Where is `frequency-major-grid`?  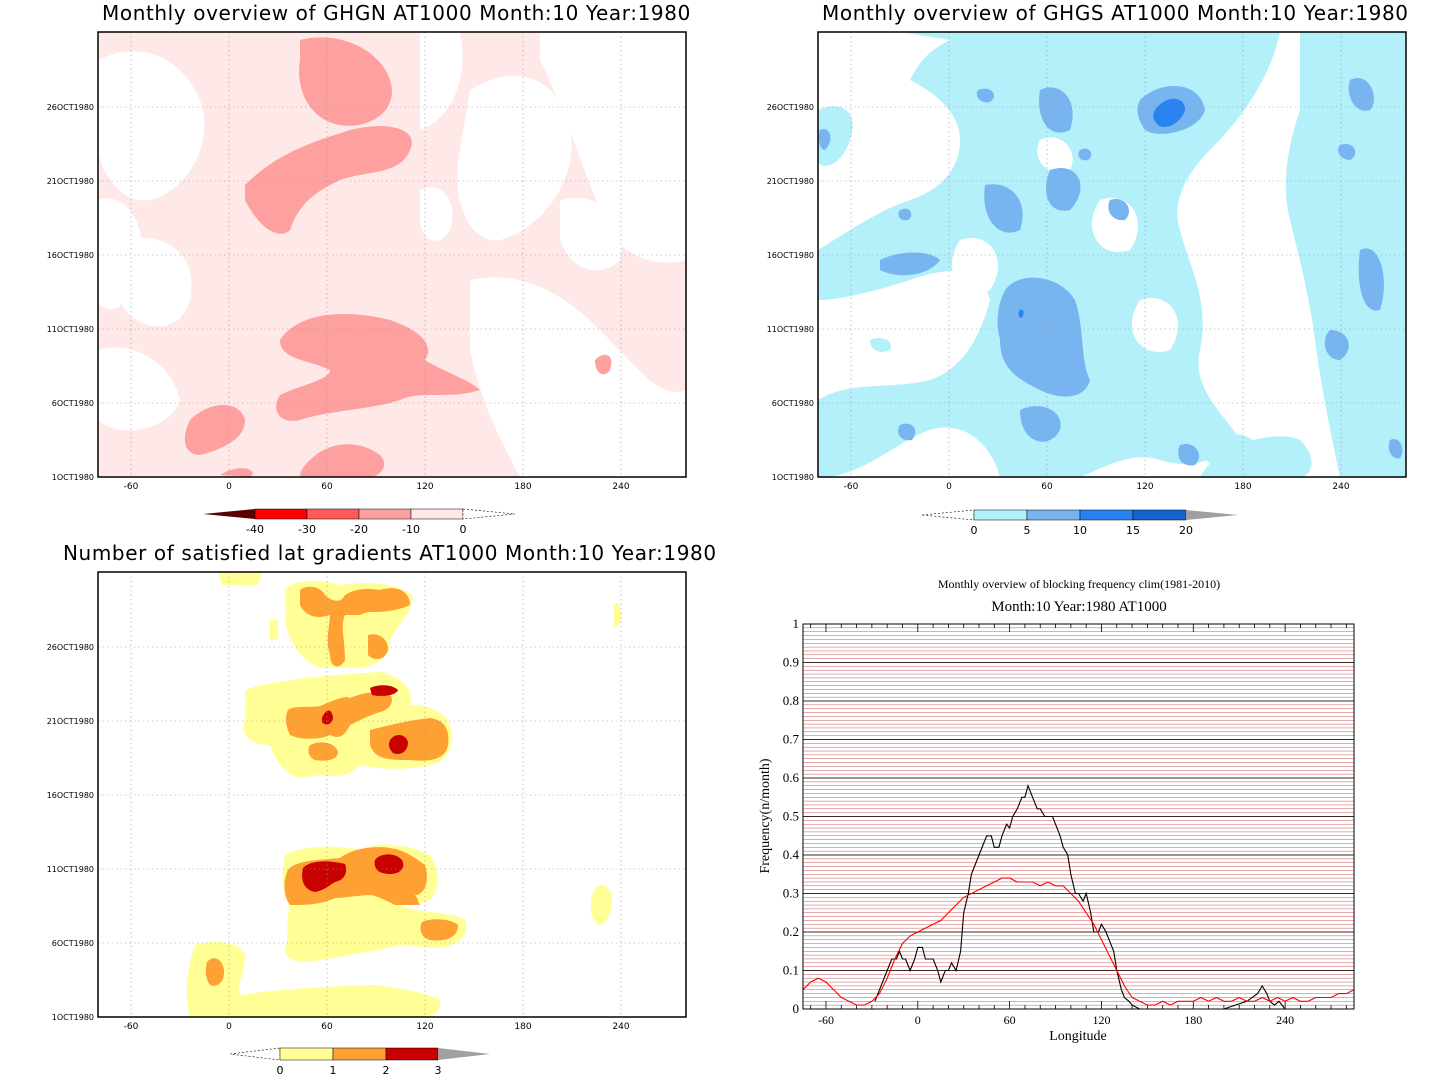 frequency-major-grid is located at coordinates (1078, 816).